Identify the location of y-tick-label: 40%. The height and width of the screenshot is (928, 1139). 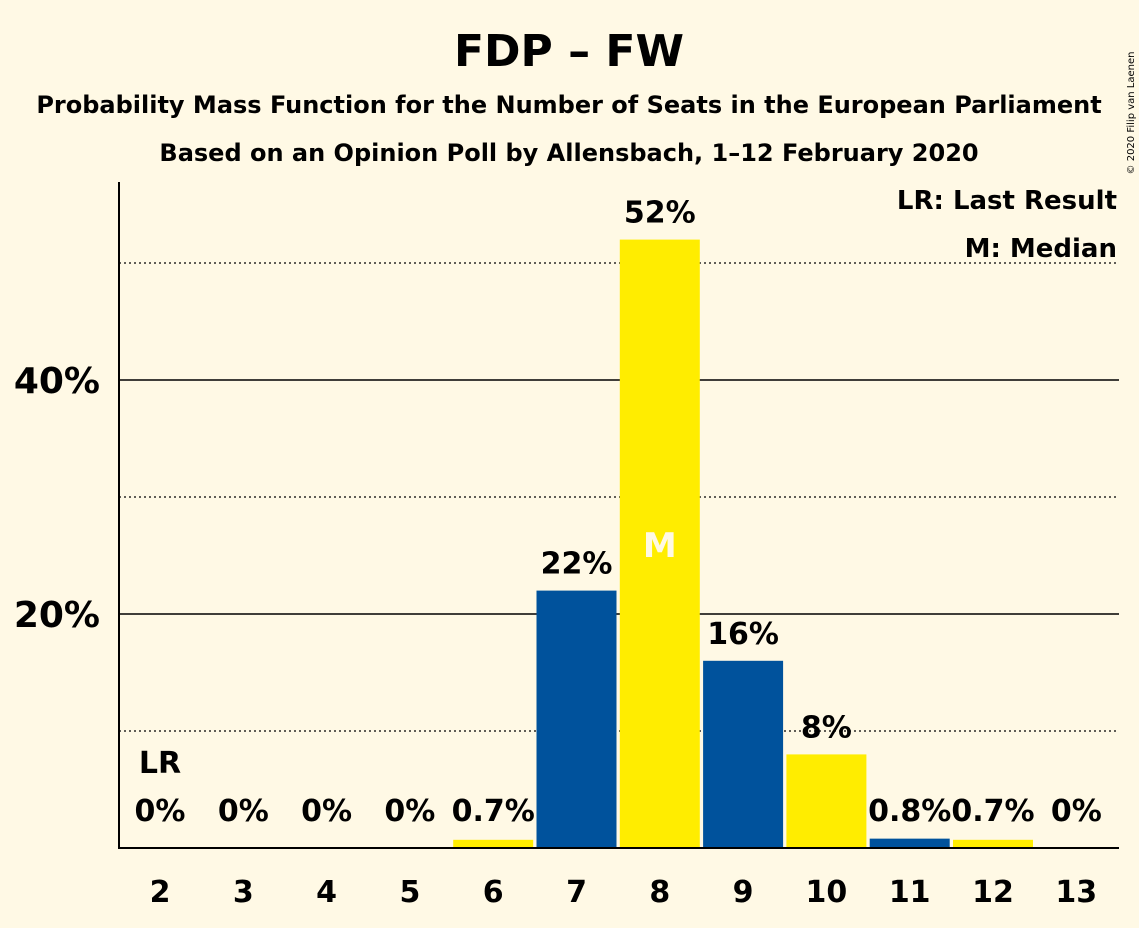
(57, 381).